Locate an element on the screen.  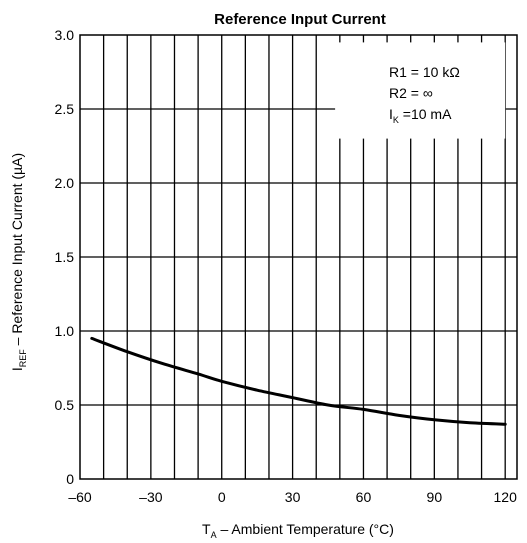
y-tick-labels: 0 0.5 1.0 1.5 2.0 2.5 3.0 is located at coordinates (65, 257).